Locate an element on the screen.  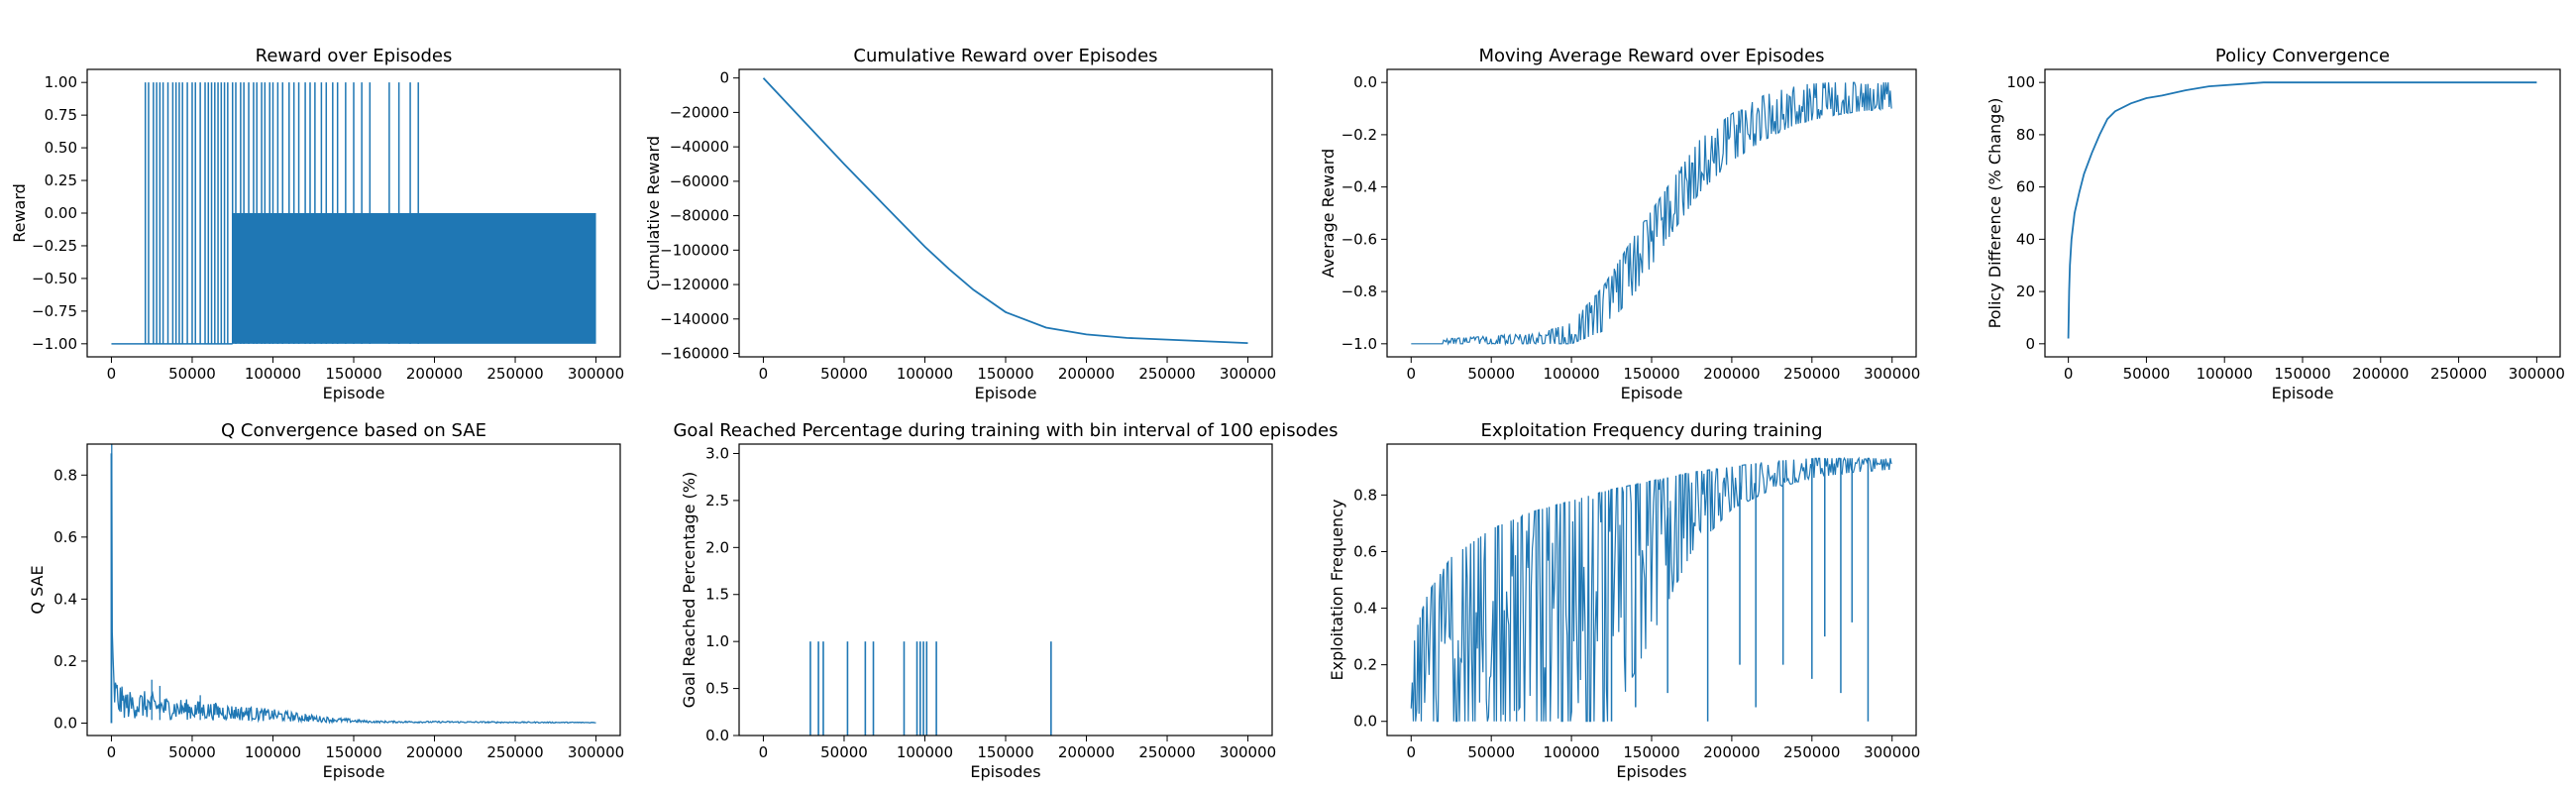
y-tick-label: 1.00 is located at coordinates (61, 82).